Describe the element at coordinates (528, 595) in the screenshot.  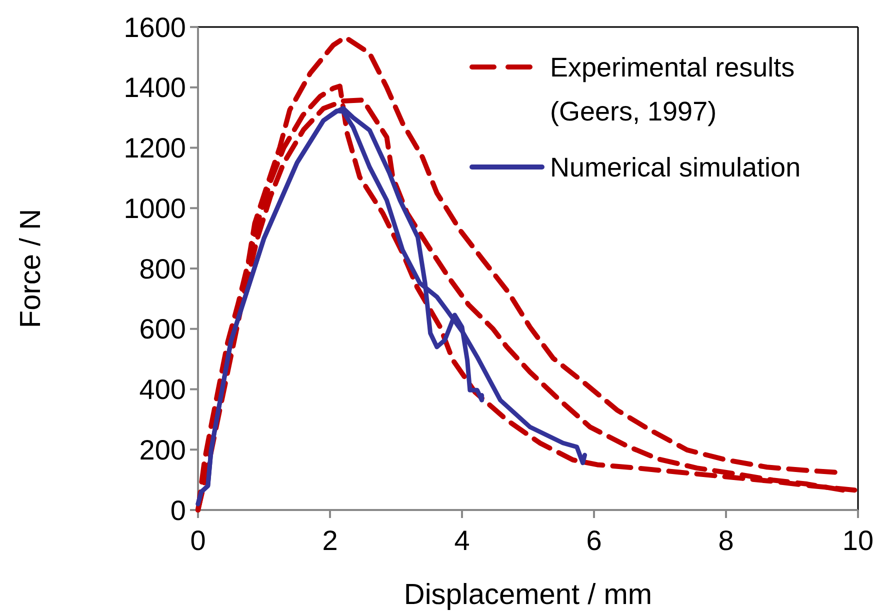
I see `x-axis-title: Displacement / mm` at that location.